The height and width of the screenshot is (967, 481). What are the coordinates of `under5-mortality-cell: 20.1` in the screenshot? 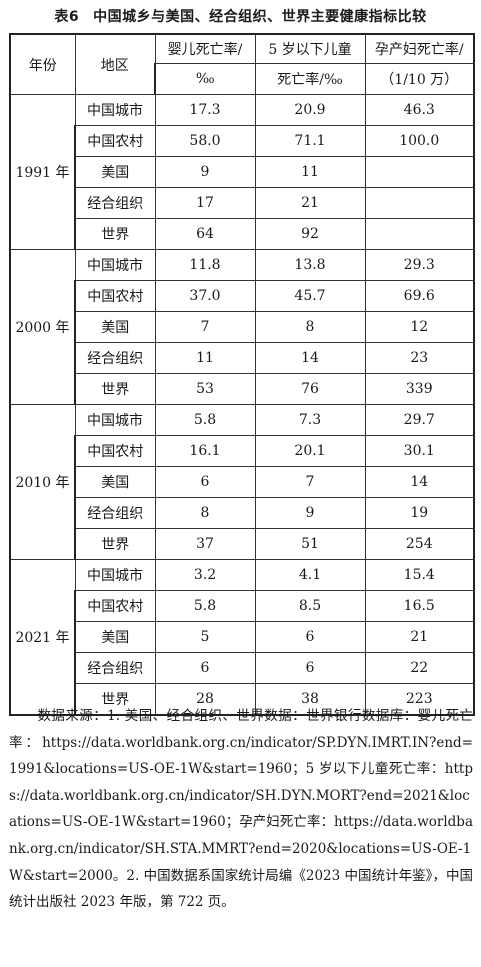 It's located at (310, 451).